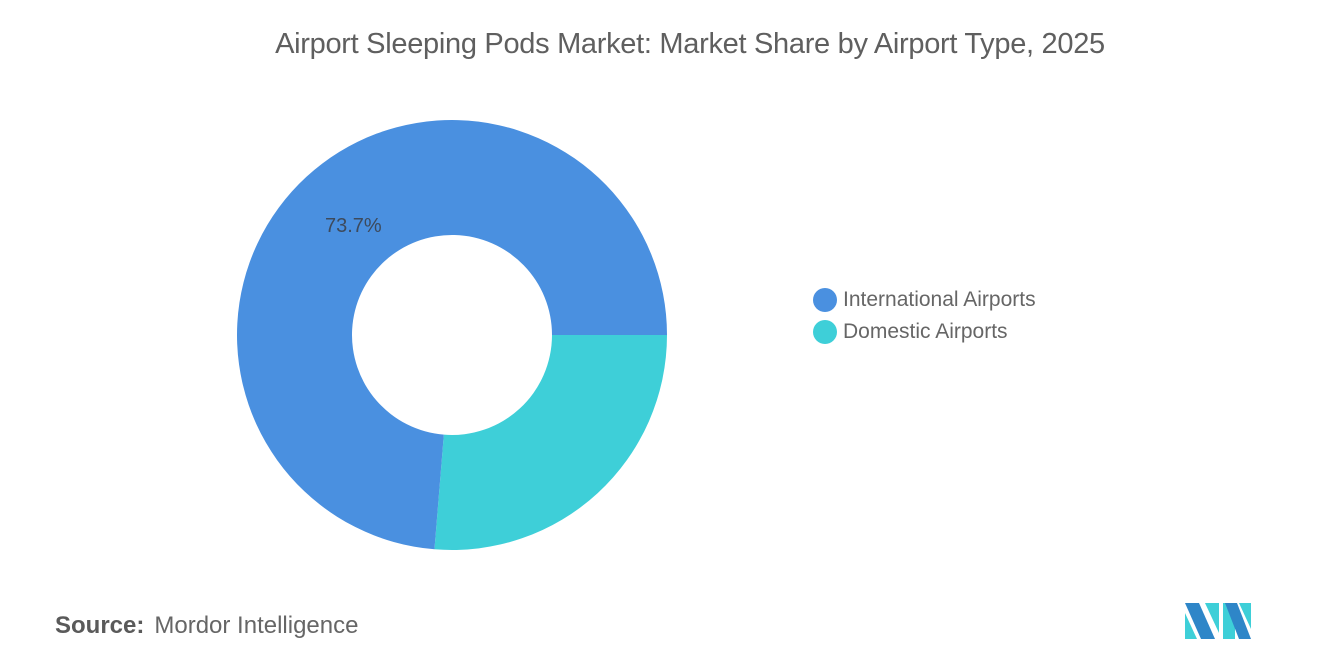 This screenshot has width=1320, height=665. What do you see at coordinates (939, 299) in the screenshot?
I see `legend-label: International Airports` at bounding box center [939, 299].